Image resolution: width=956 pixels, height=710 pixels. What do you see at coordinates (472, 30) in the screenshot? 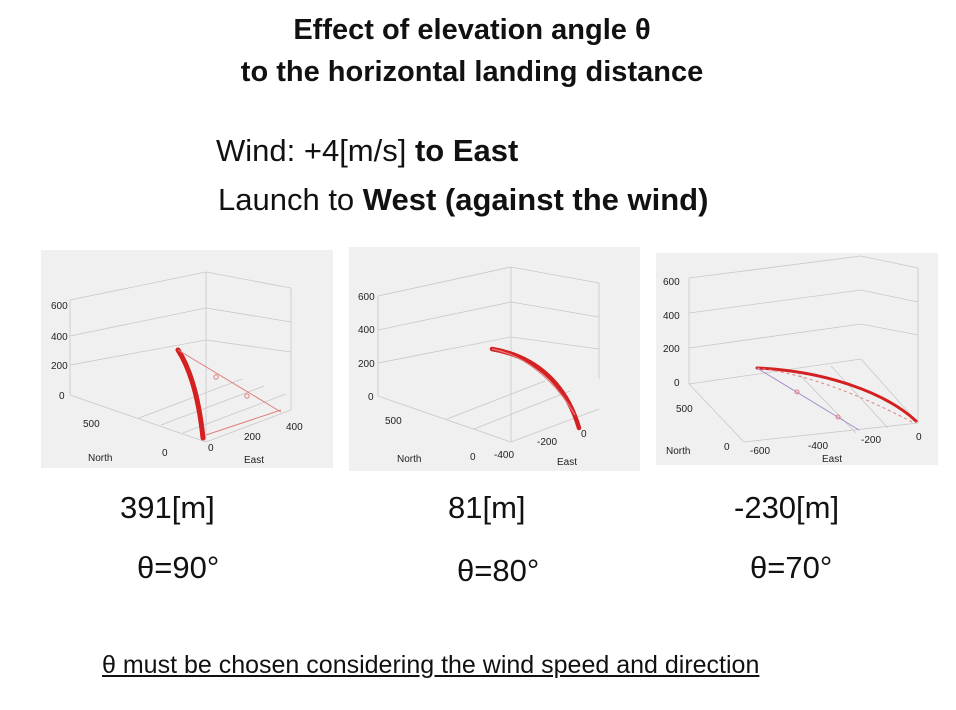
I see `title-line-1: Effect of elevation angle θ` at bounding box center [472, 30].